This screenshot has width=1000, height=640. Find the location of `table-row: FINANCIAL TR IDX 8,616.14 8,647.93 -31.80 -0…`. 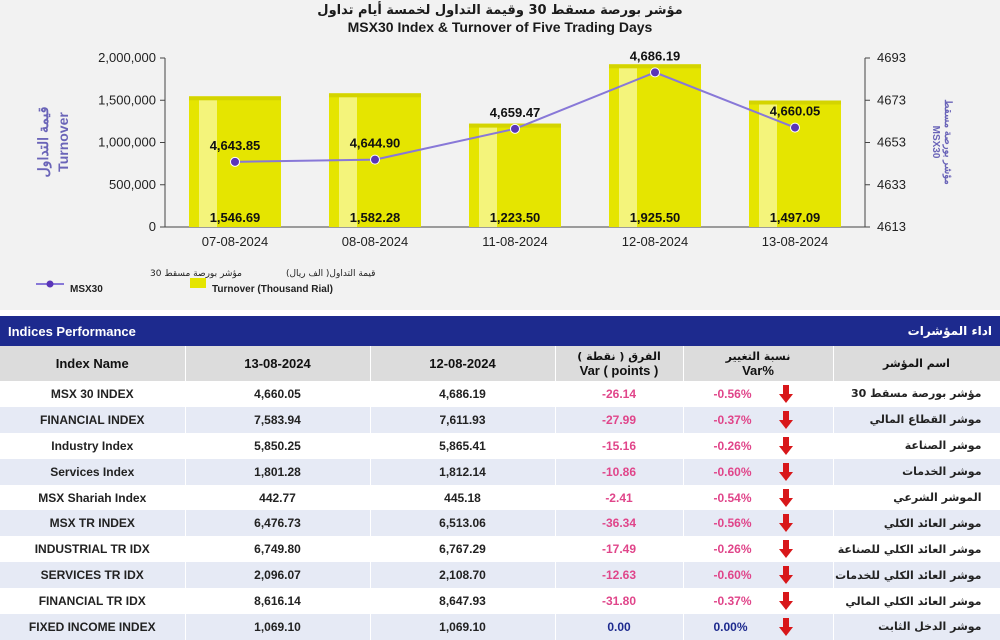

table-row: FINANCIAL TR IDX 8,616.14 8,647.93 -31.80 -0… is located at coordinates (500, 601).